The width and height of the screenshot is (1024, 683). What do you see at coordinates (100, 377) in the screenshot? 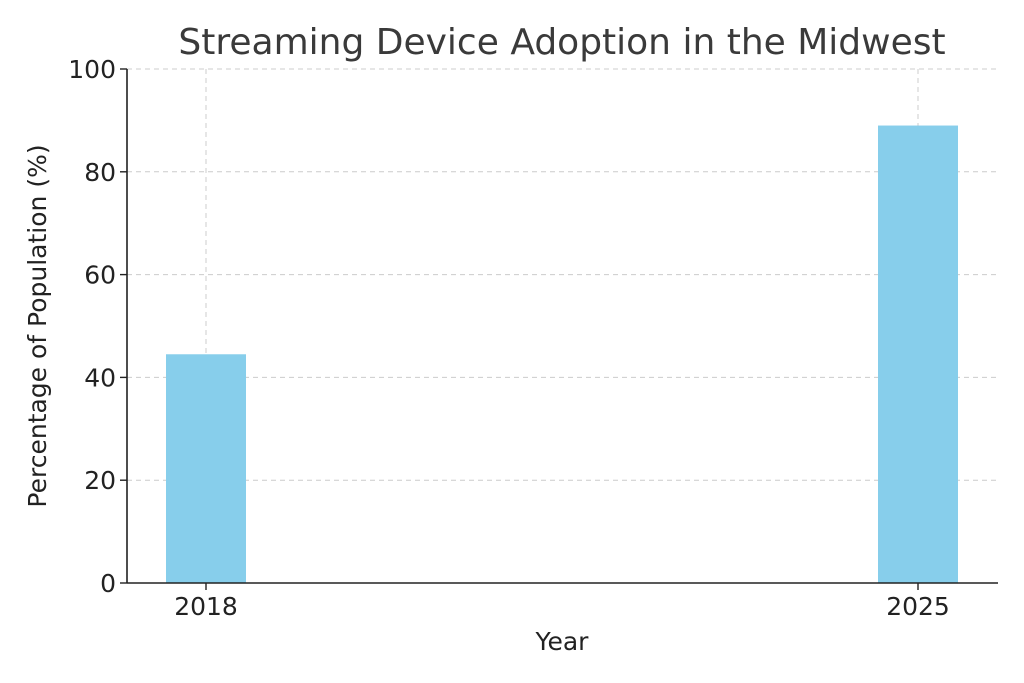
I see `y-tick-label: 40` at bounding box center [100, 377].